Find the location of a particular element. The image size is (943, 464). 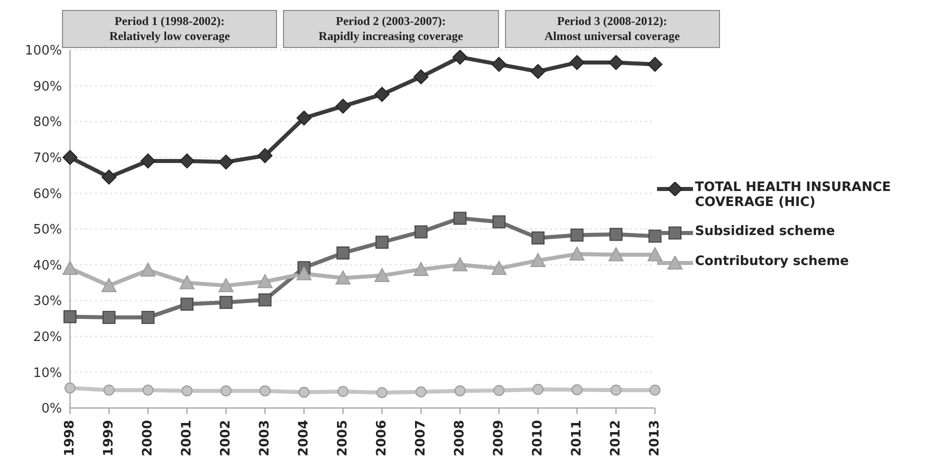

x-tick-label: 2011 is located at coordinates (577, 438).